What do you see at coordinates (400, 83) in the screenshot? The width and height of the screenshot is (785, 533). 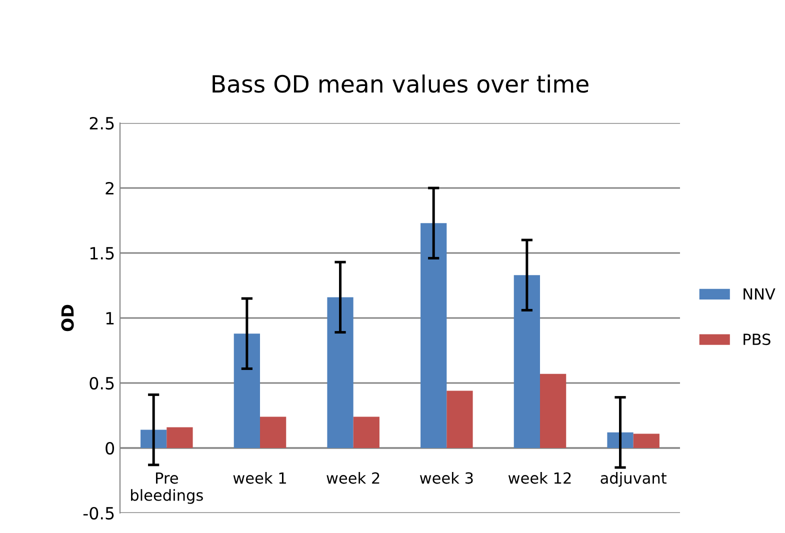 I see `chart-title: Bass OD mean values over time` at bounding box center [400, 83].